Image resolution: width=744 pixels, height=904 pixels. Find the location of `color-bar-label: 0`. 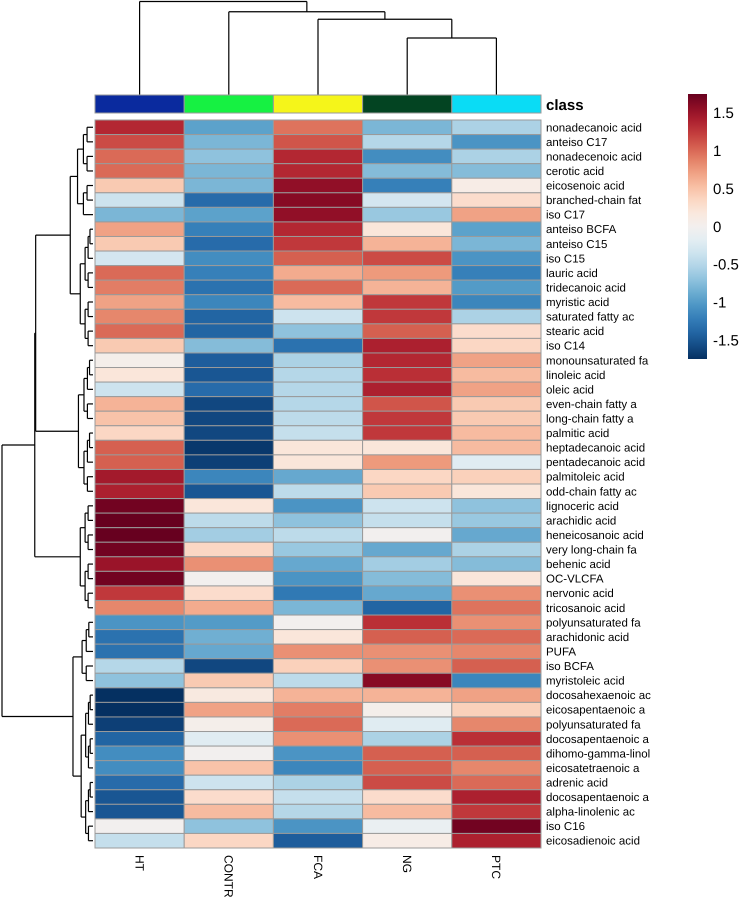

color-bar-label: 0 is located at coordinates (717, 227).